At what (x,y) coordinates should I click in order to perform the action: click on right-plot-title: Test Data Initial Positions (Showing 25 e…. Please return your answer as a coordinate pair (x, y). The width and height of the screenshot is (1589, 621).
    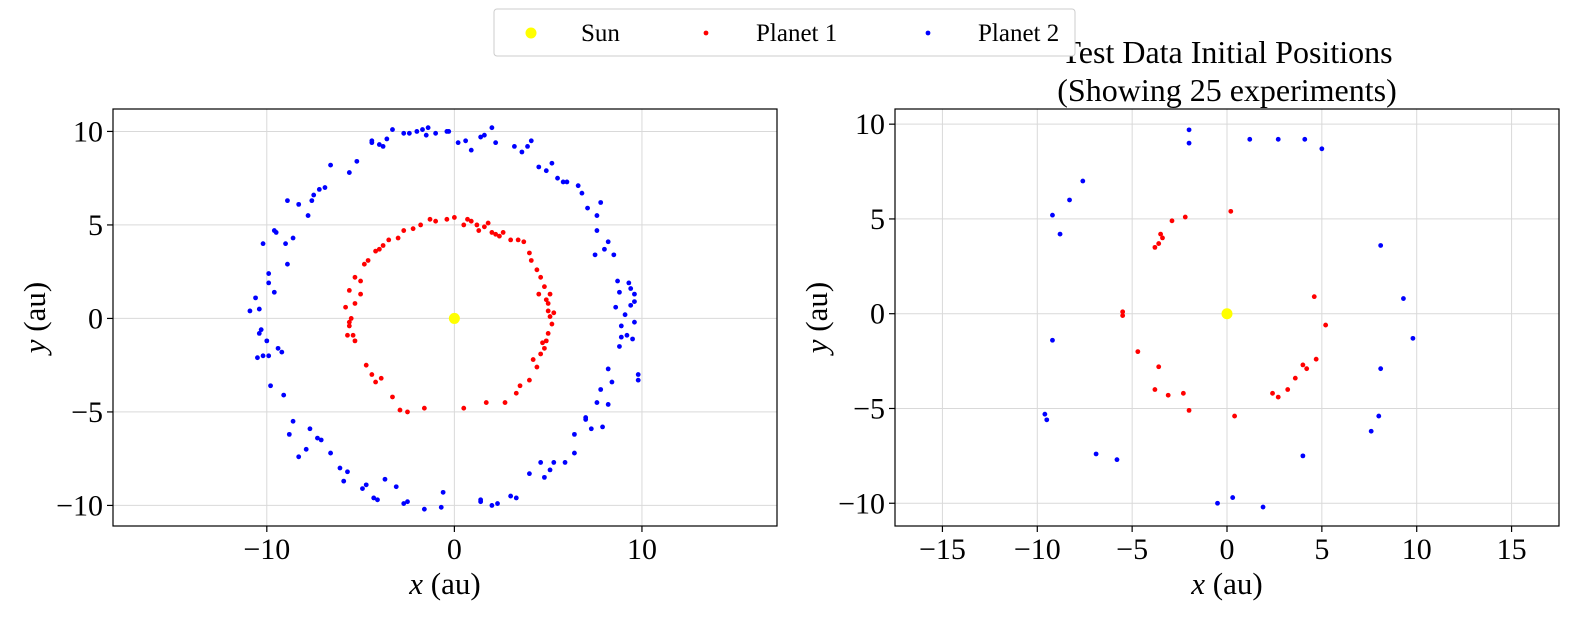
    Looking at the image, I should click on (1227, 71).